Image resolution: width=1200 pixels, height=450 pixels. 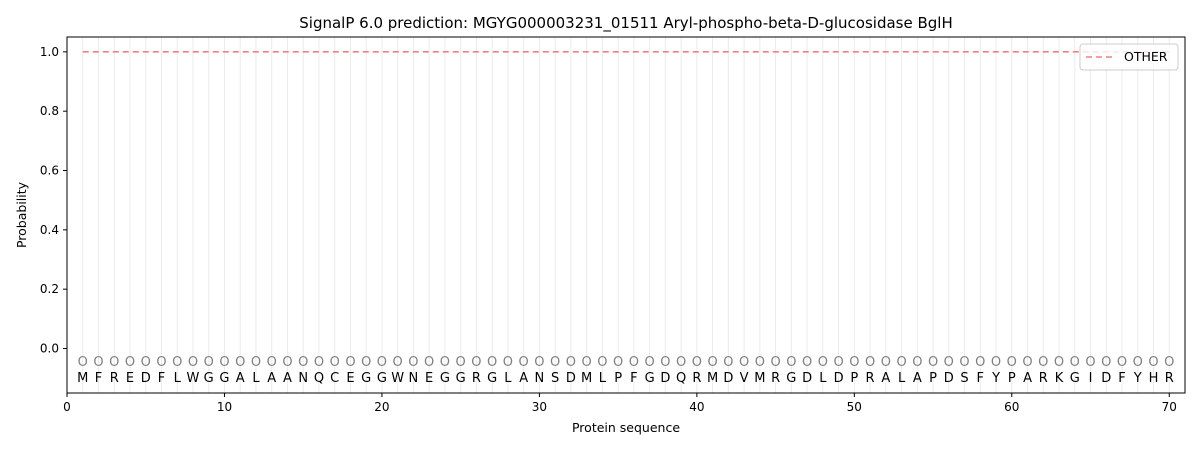 I want to click on sequence-letter: K, so click(x=1059, y=378).